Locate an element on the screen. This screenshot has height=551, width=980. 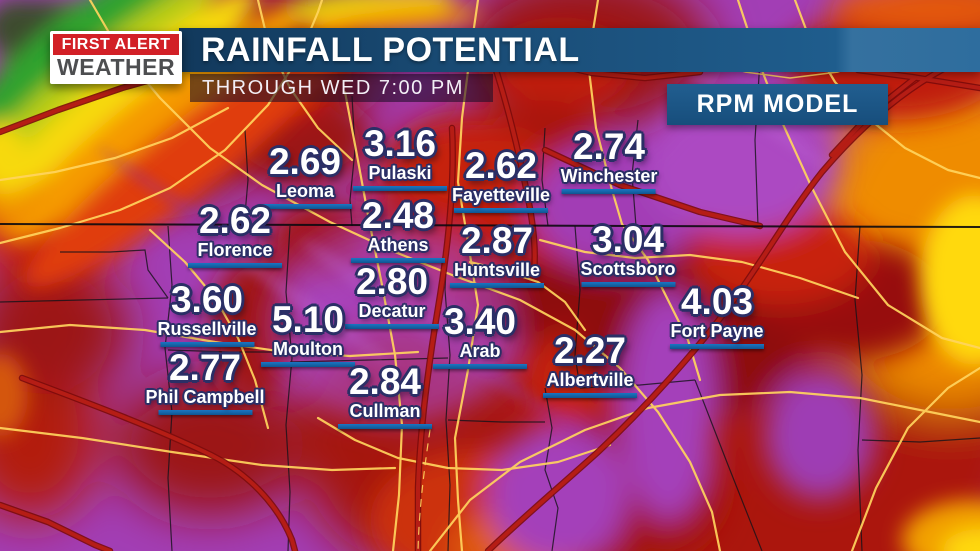
station-logo: FIRST ALERT WEATHER is located at coordinates (116, 57).